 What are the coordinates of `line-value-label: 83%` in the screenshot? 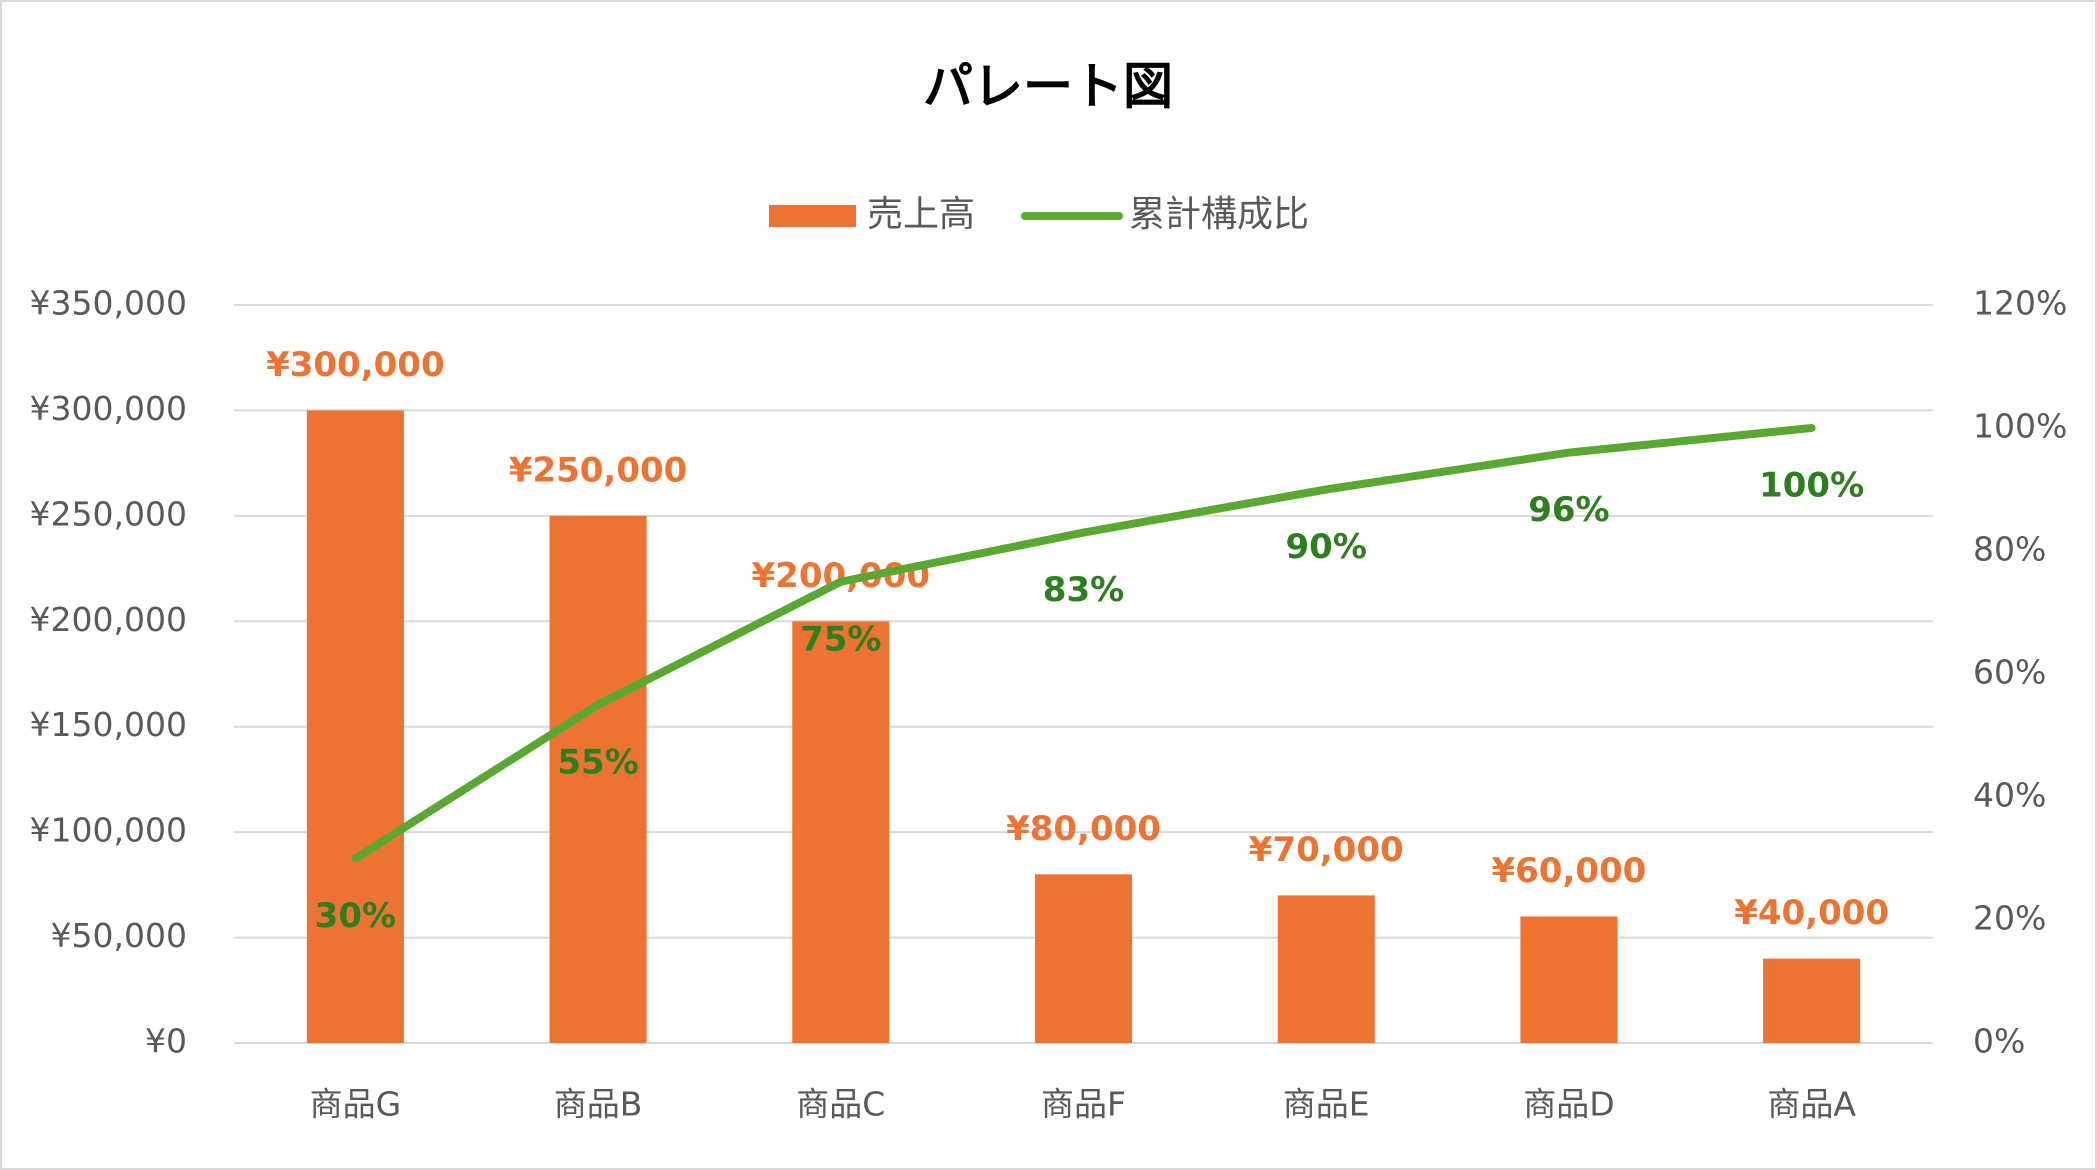 It's located at (1083, 590).